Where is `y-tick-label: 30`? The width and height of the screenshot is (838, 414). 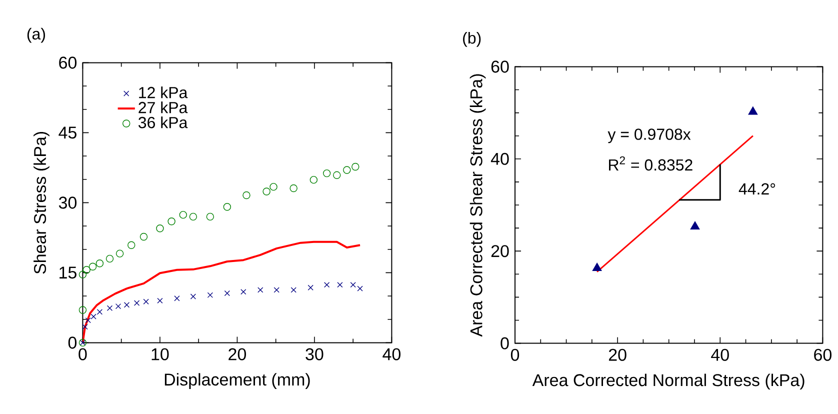
y-tick-label: 30 is located at coordinates (67, 202).